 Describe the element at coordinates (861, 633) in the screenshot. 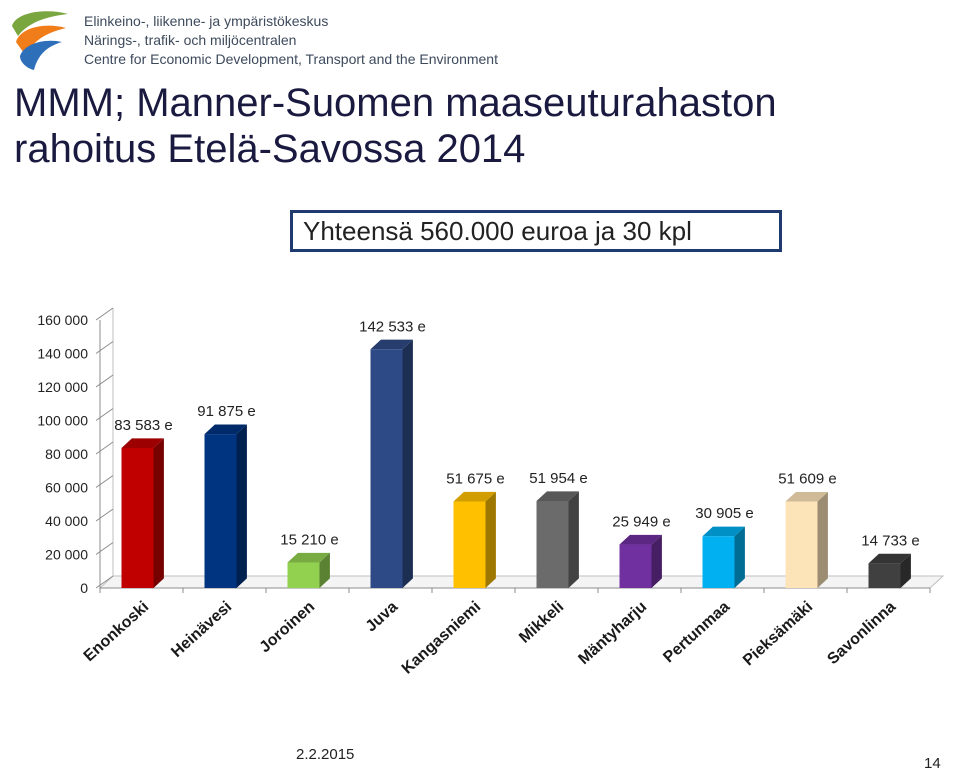

I see `category-label: Savonlinna` at that location.